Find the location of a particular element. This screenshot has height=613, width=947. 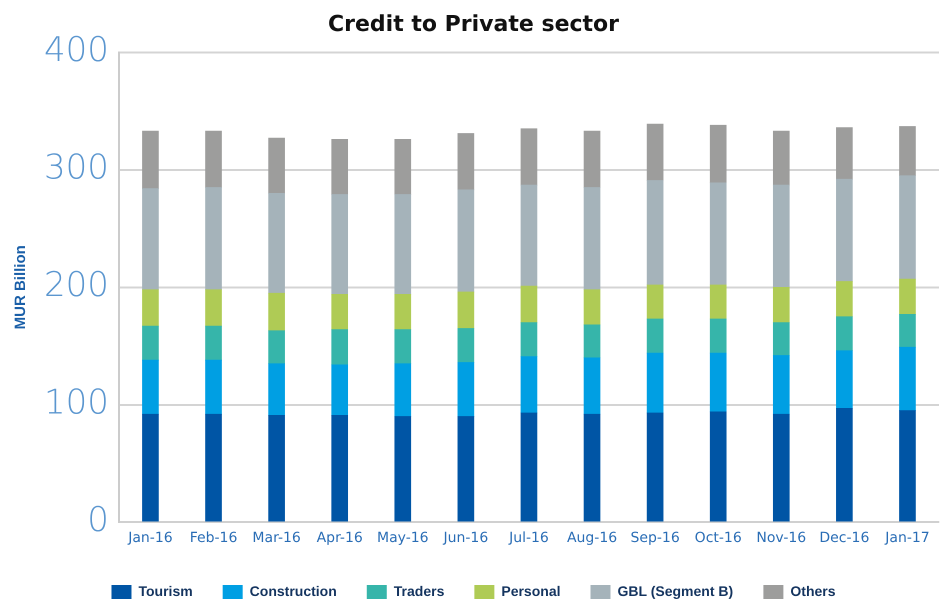

legend-label: GBL (Segment B) is located at coordinates (676, 590).